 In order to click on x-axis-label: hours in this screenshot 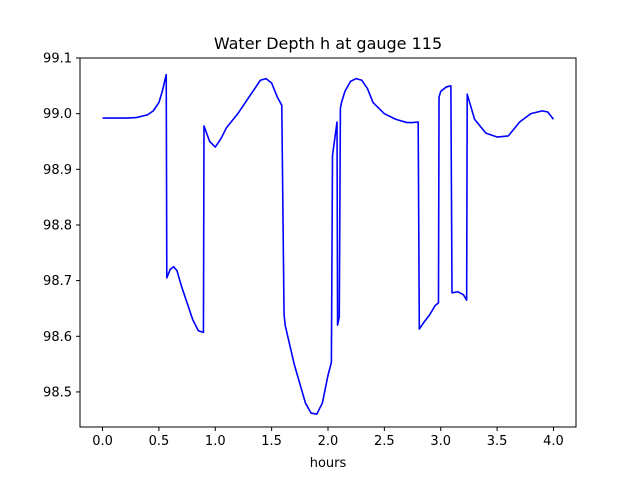, I will do `click(328, 463)`.